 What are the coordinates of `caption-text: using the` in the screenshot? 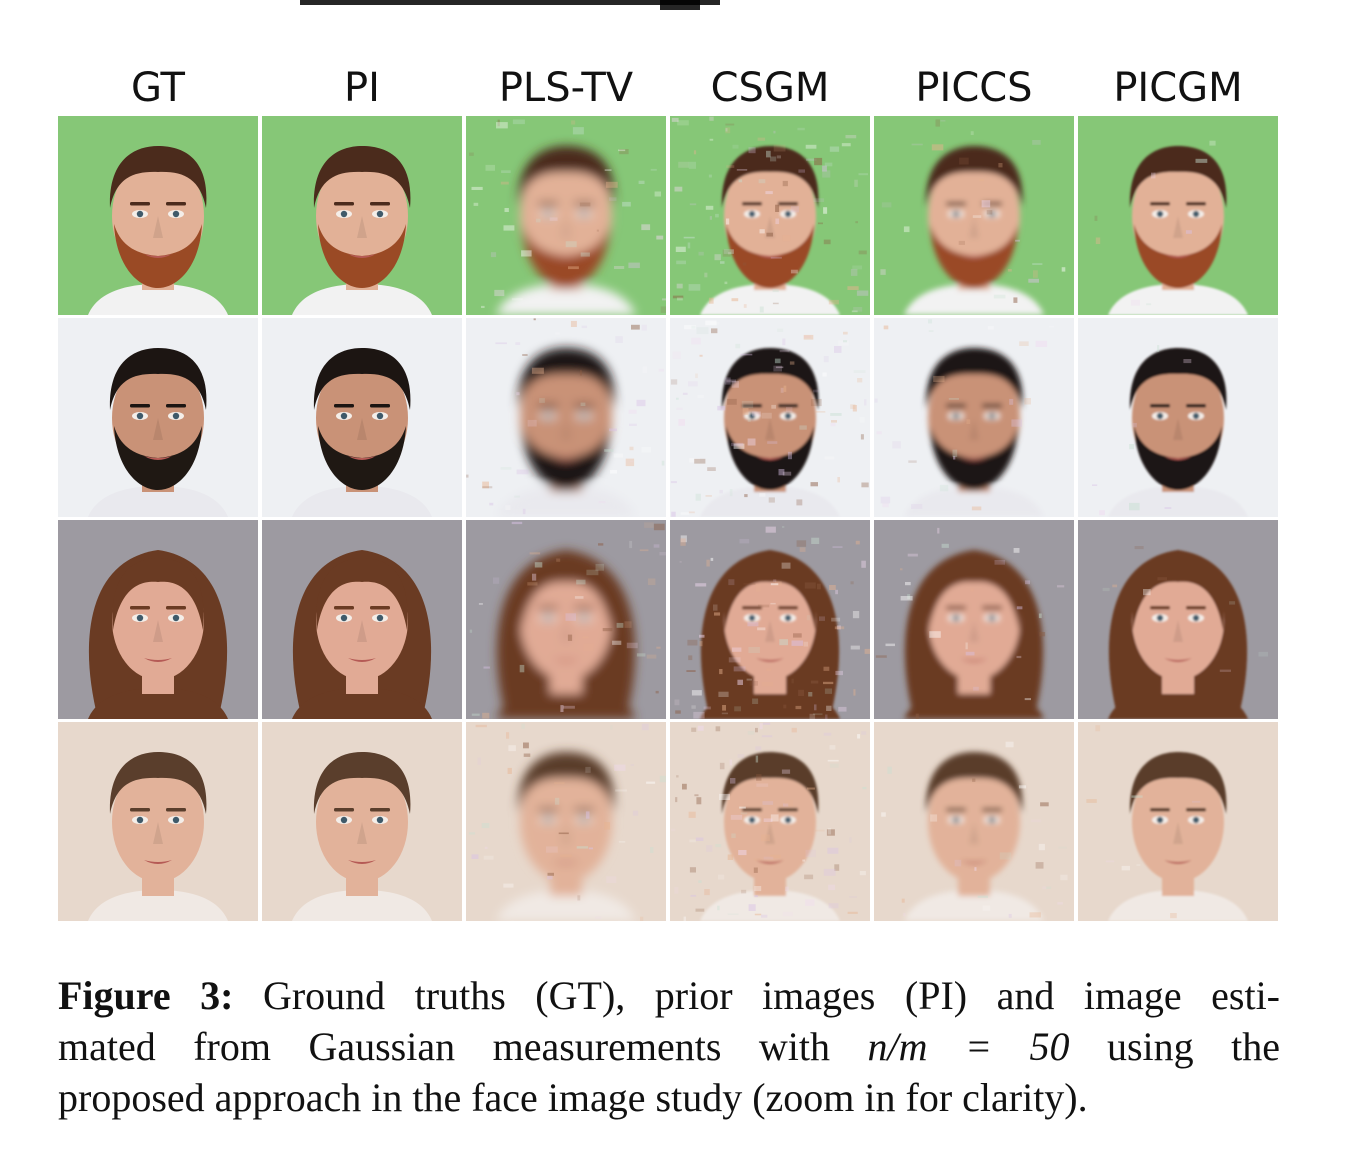 It's located at (1193, 1046).